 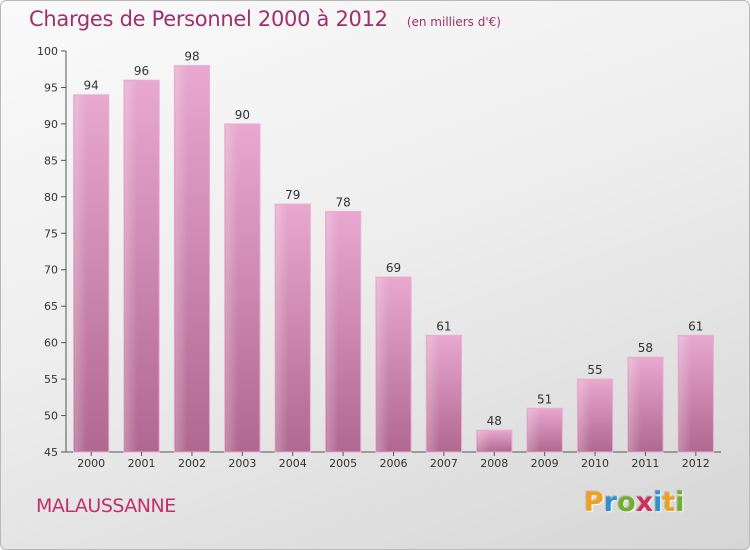 I want to click on logo-letter: r, so click(x=610, y=502).